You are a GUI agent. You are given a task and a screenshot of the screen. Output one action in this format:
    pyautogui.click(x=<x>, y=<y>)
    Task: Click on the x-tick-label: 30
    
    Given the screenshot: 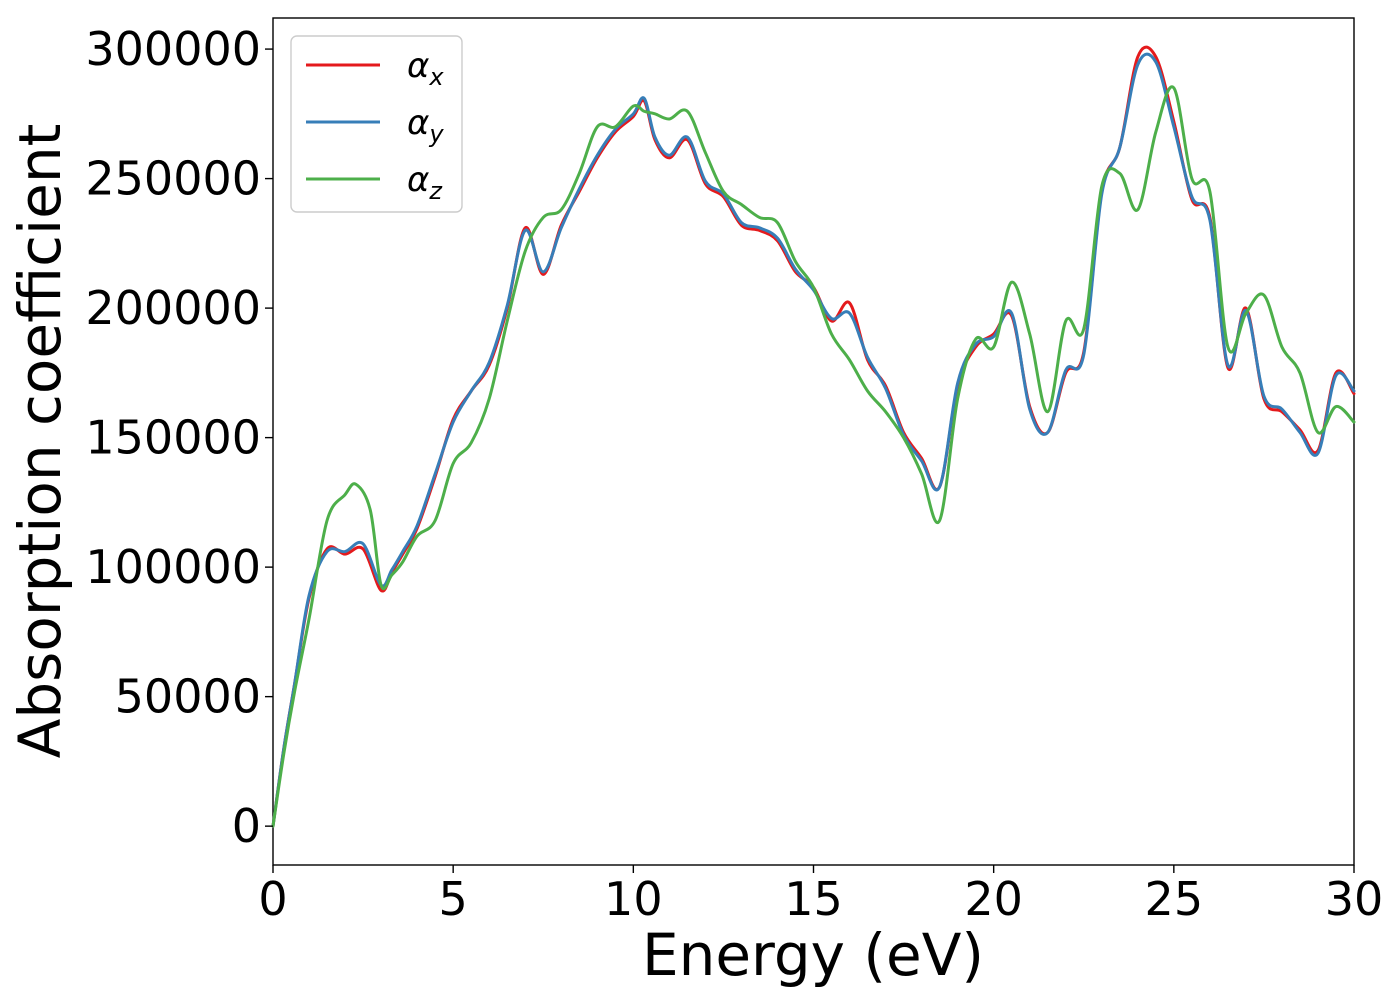 What is the action you would take?
    pyautogui.click(x=1354, y=899)
    